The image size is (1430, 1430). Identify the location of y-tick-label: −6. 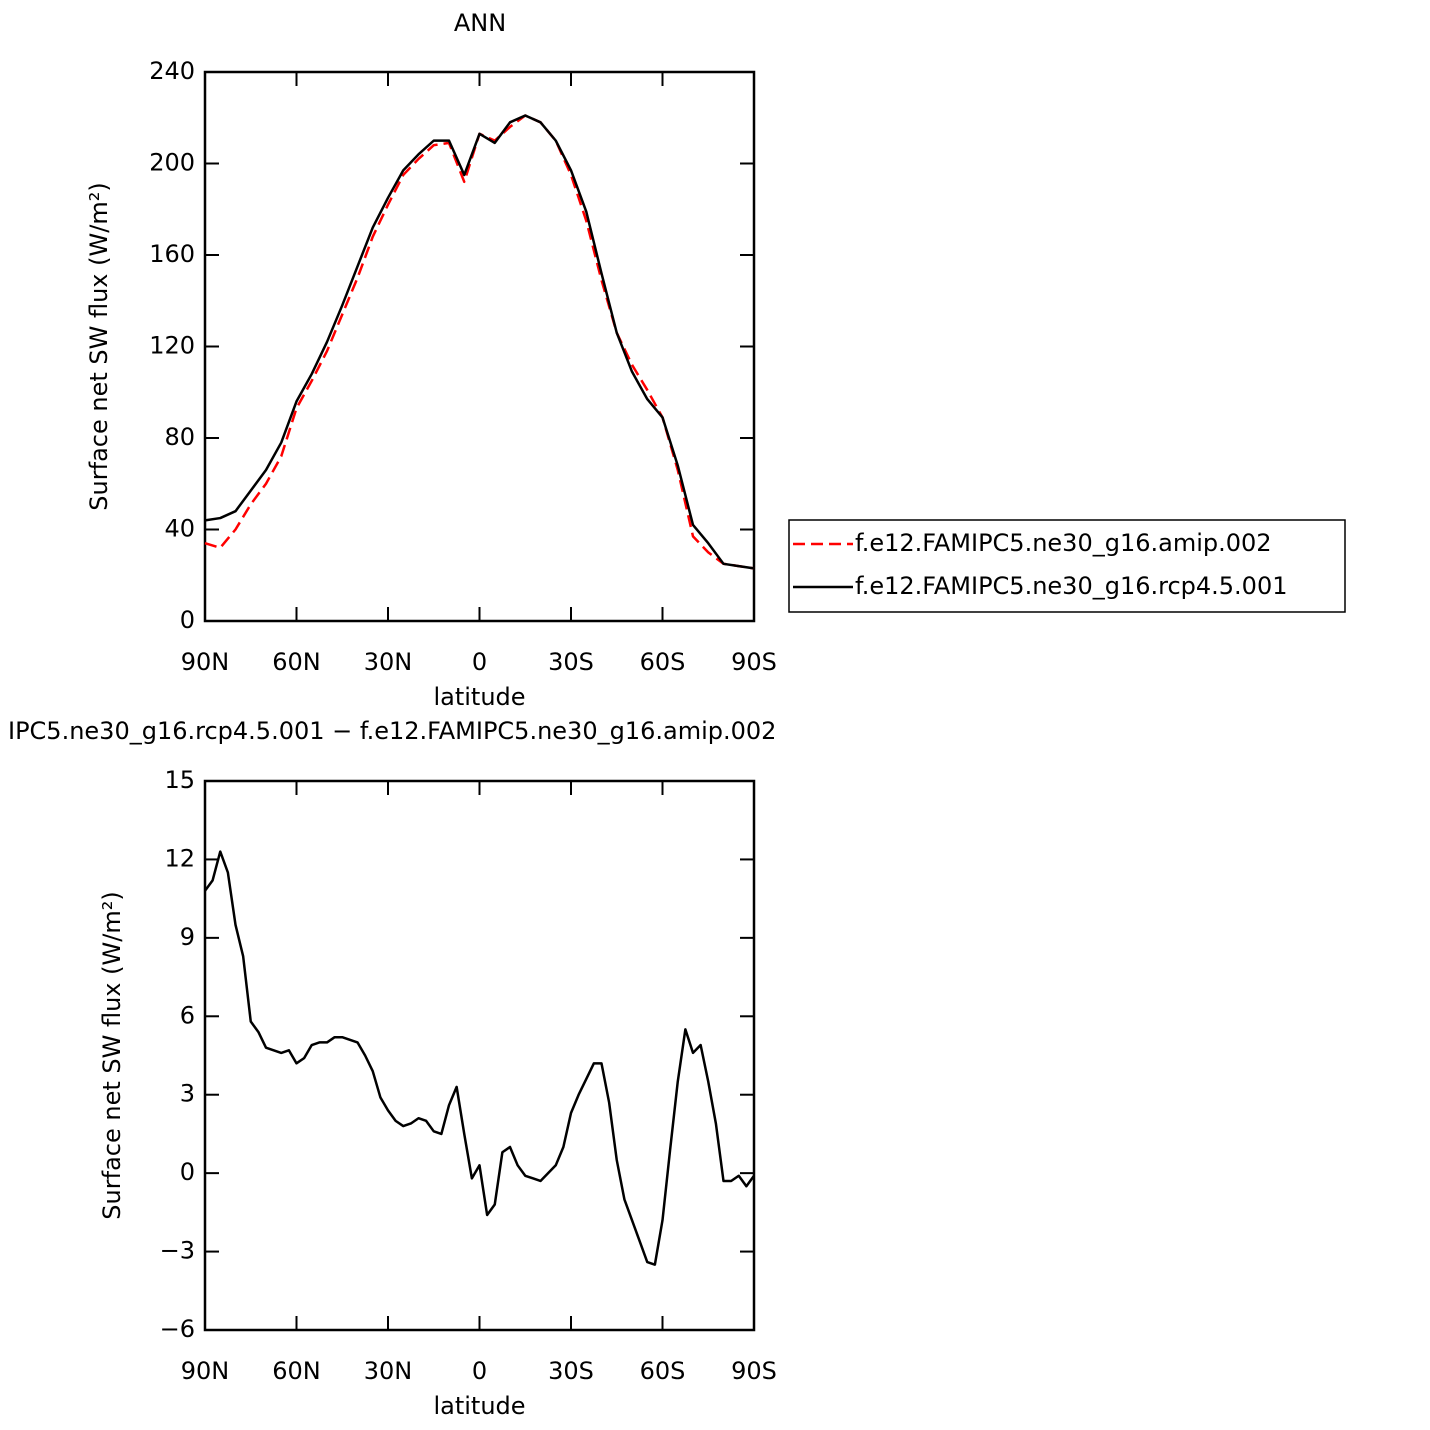
(177, 1329).